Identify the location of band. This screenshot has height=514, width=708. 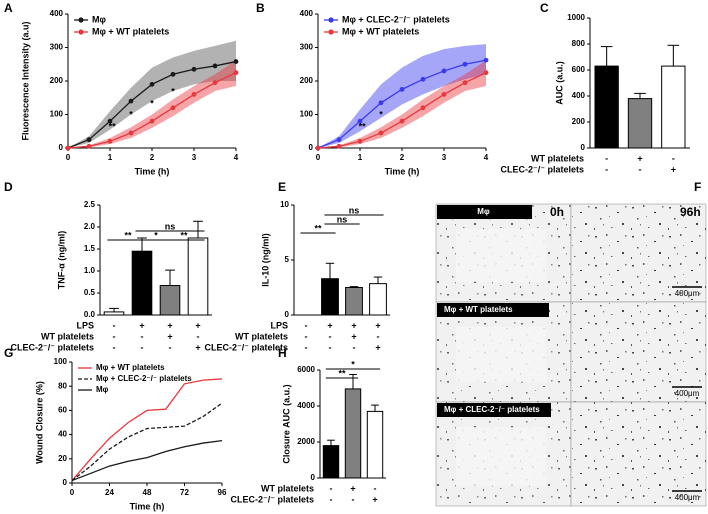
(152, 94).